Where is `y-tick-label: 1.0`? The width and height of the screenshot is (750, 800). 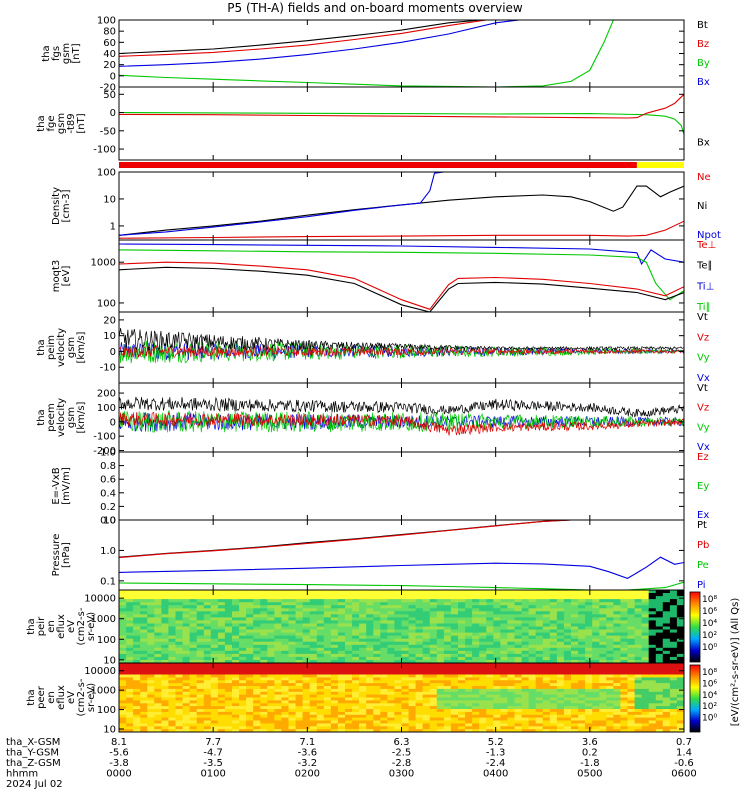 y-tick-label: 1.0 is located at coordinates (108, 453).